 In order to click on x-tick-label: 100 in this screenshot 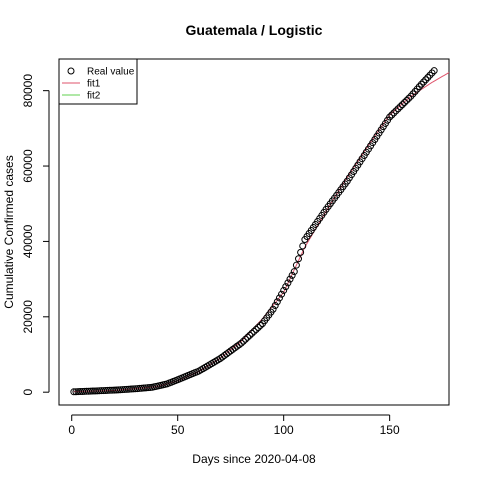, I will do `click(284, 430)`.